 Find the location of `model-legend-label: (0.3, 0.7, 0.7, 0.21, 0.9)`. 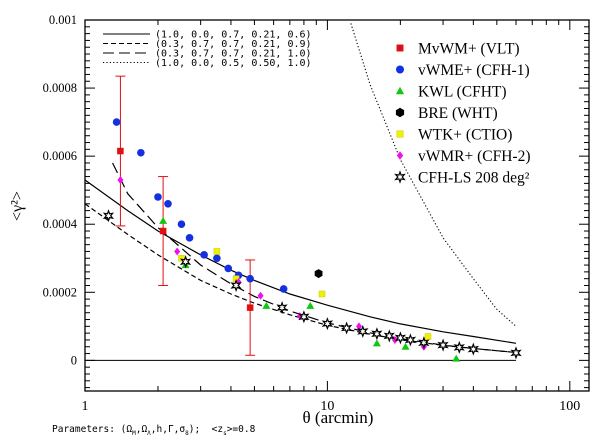

model-legend-label: (0.3, 0.7, 0.7, 0.21, 0.9) is located at coordinates (233, 44).